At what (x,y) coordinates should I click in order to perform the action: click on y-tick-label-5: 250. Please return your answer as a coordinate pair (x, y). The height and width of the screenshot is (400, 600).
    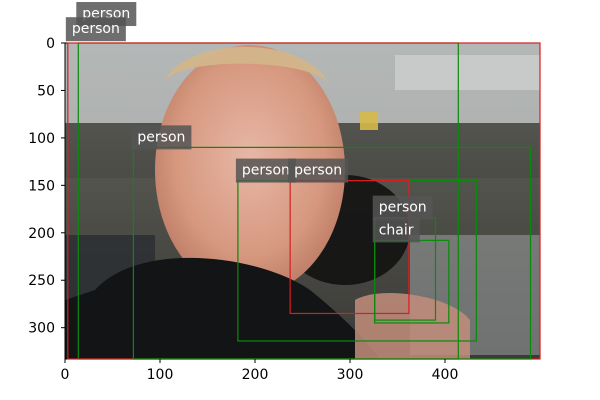
    Looking at the image, I should click on (41, 281).